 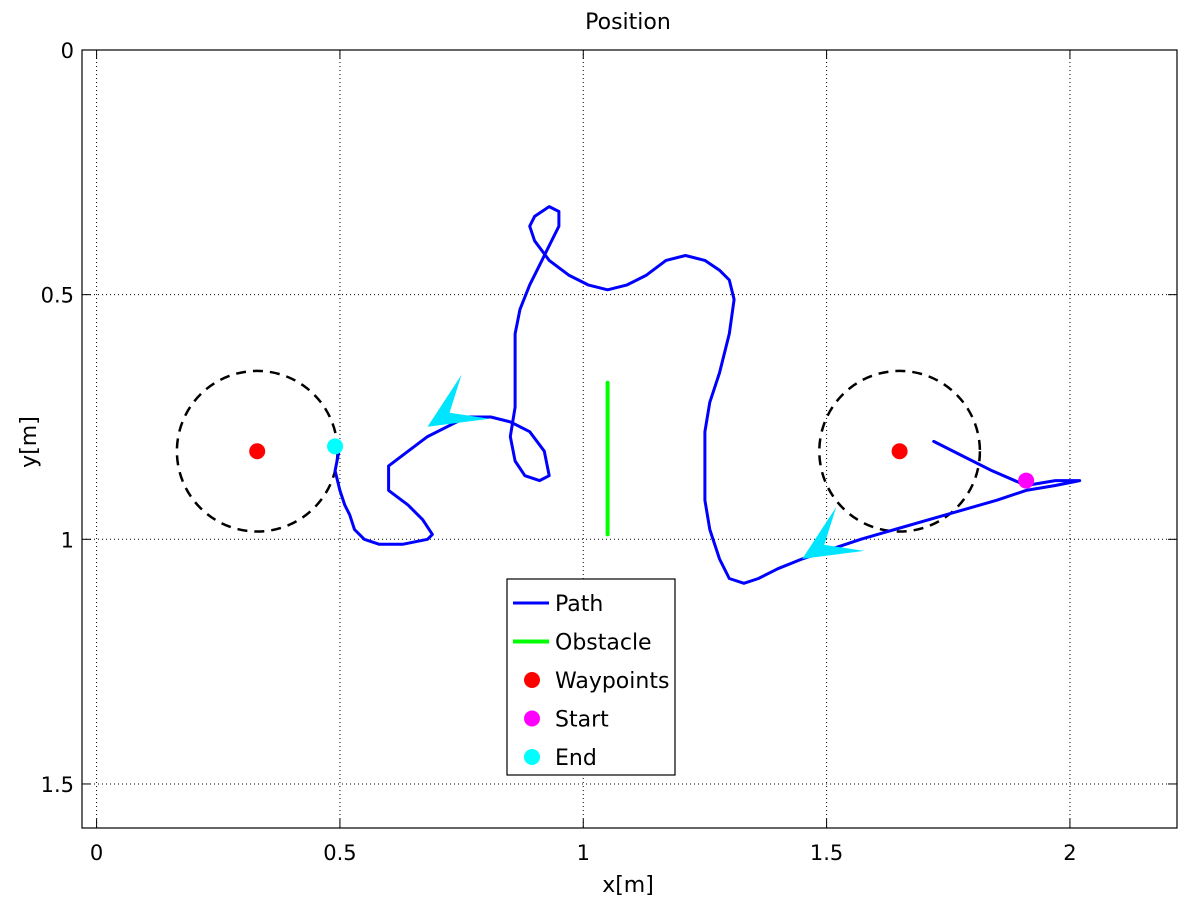 What do you see at coordinates (29, 442) in the screenshot?
I see `y-axis-label: y[m]` at bounding box center [29, 442].